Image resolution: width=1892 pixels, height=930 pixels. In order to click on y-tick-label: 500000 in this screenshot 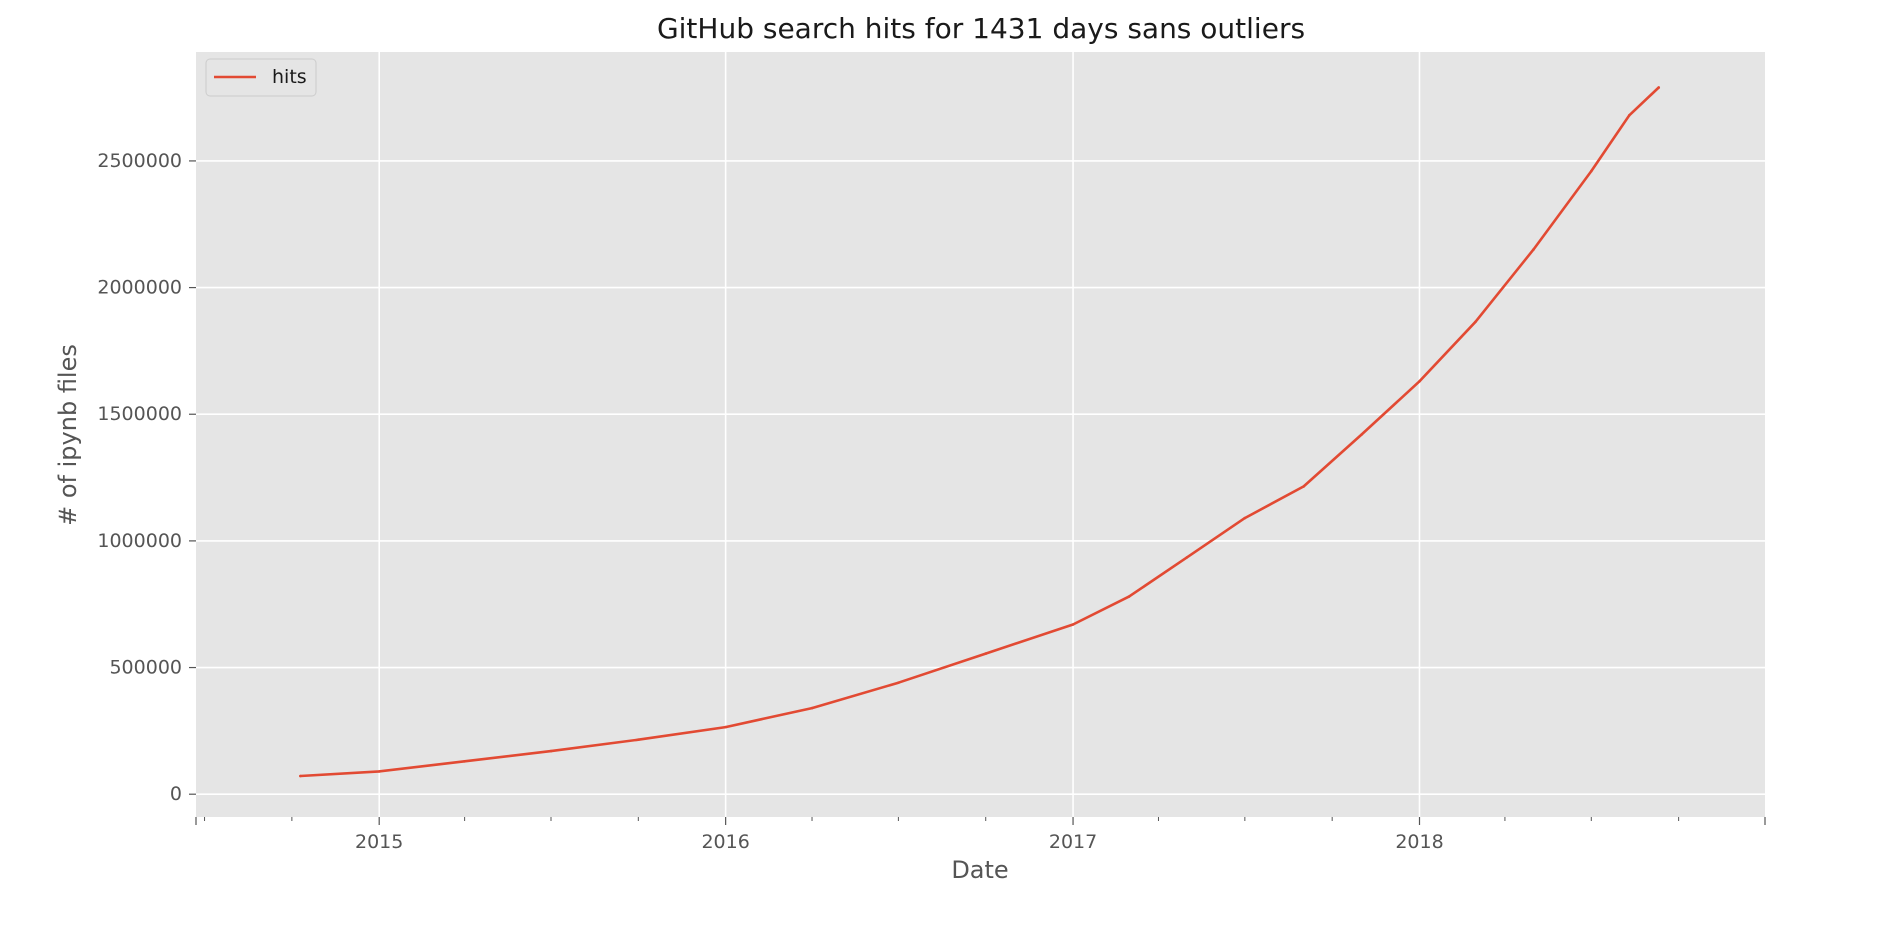, I will do `click(145, 668)`.